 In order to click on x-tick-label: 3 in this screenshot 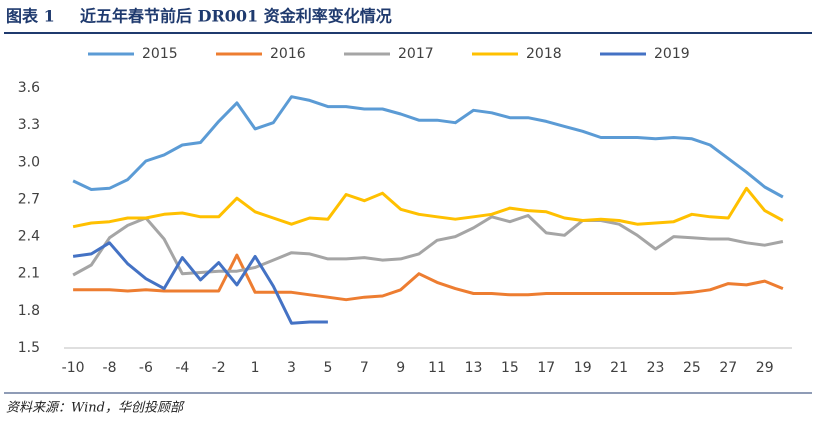, I will do `click(291, 368)`.